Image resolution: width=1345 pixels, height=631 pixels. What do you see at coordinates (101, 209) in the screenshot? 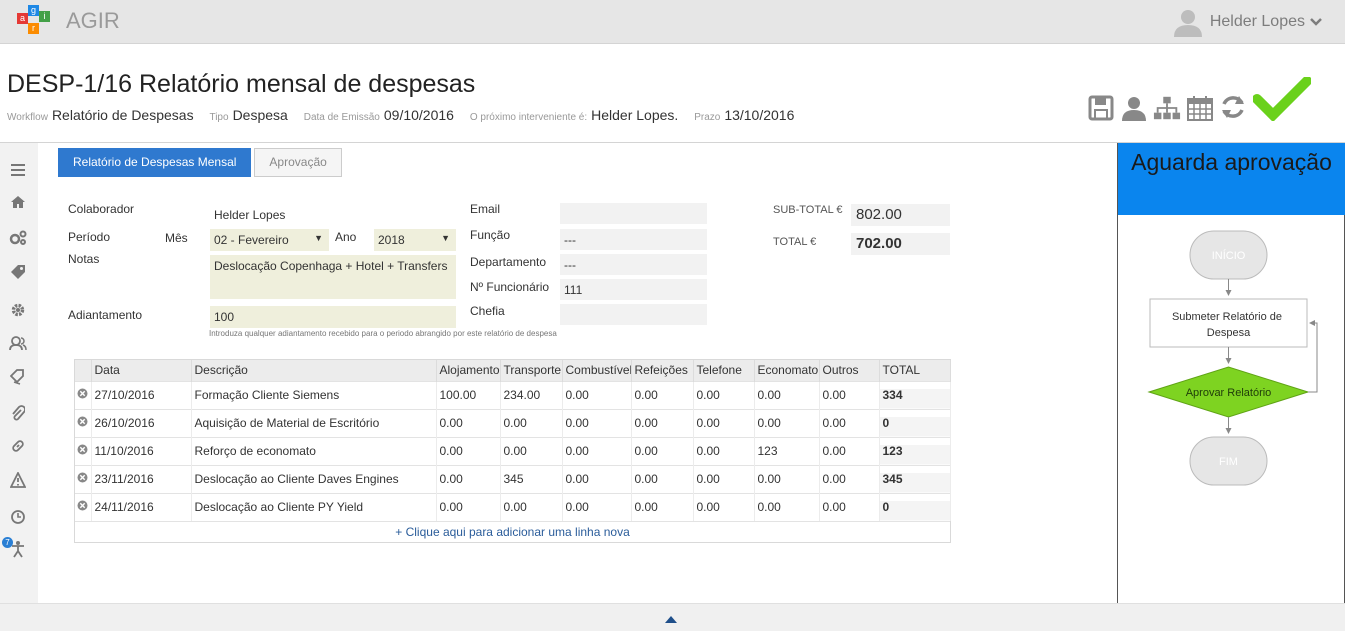
I see `colaborador-label: Colaborador` at bounding box center [101, 209].